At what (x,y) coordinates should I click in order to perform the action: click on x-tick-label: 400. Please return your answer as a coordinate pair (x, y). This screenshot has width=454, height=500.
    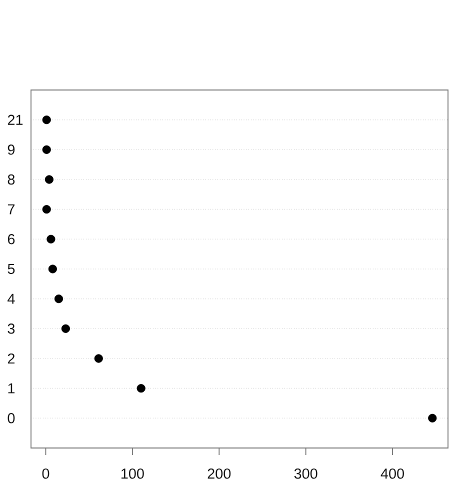
    Looking at the image, I should click on (392, 473).